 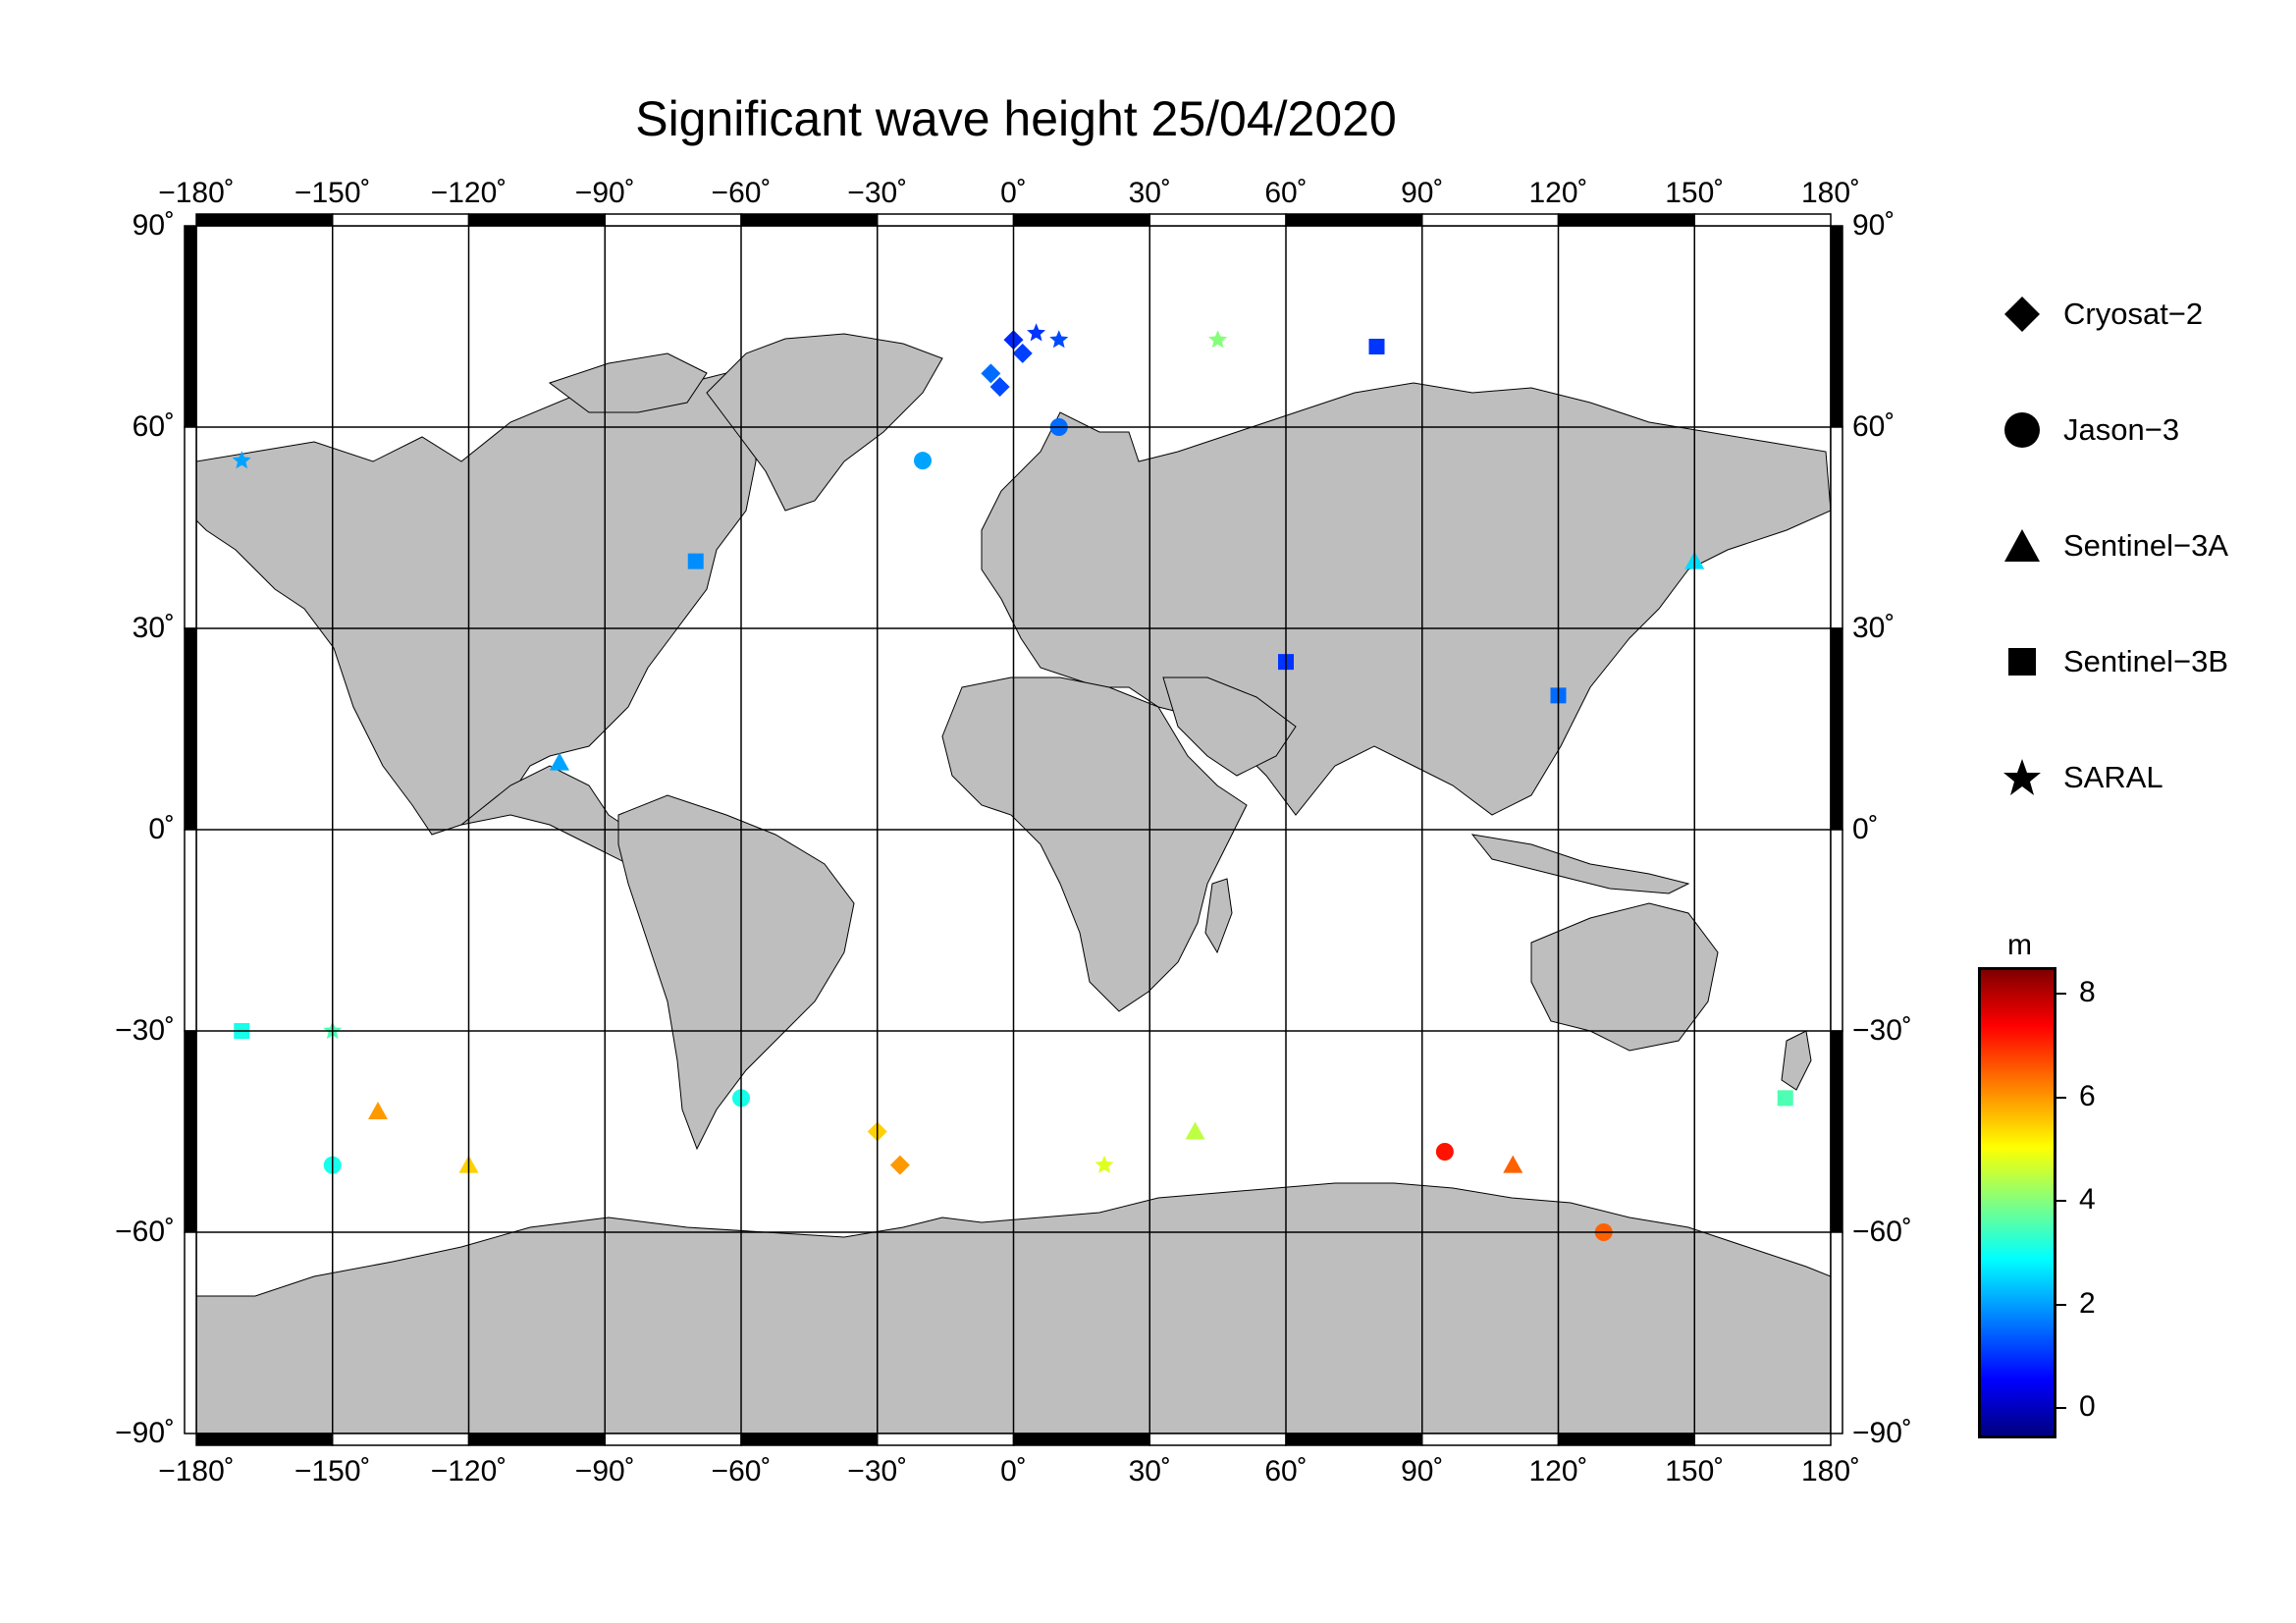 What do you see at coordinates (2022, 546) in the screenshot?
I see `triangle-icon` at bounding box center [2022, 546].